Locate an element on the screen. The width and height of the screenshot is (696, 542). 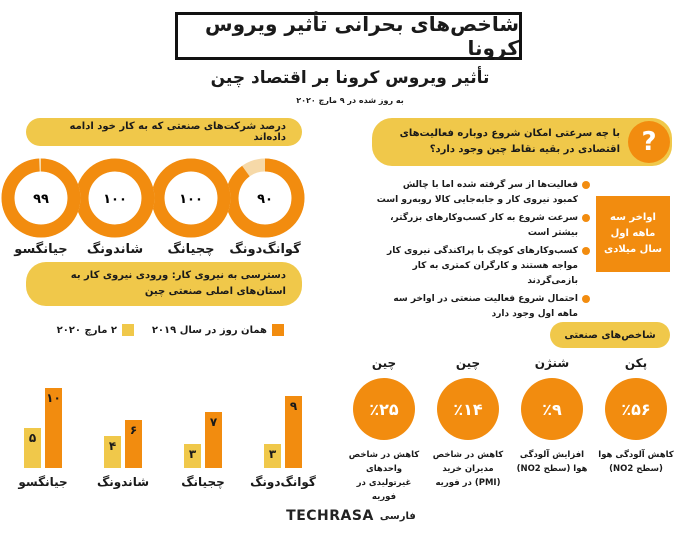
indicators-heading: شاخص‌های صنعتی is located at coordinates (610, 335).